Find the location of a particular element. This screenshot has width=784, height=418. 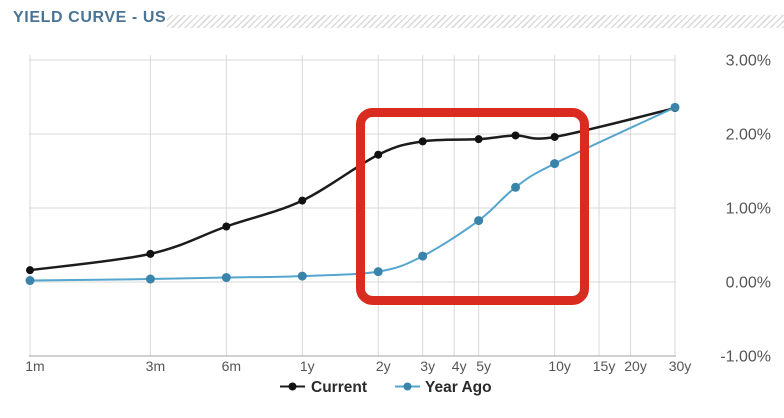

x-tick-label-1m: 1m is located at coordinates (34, 366).